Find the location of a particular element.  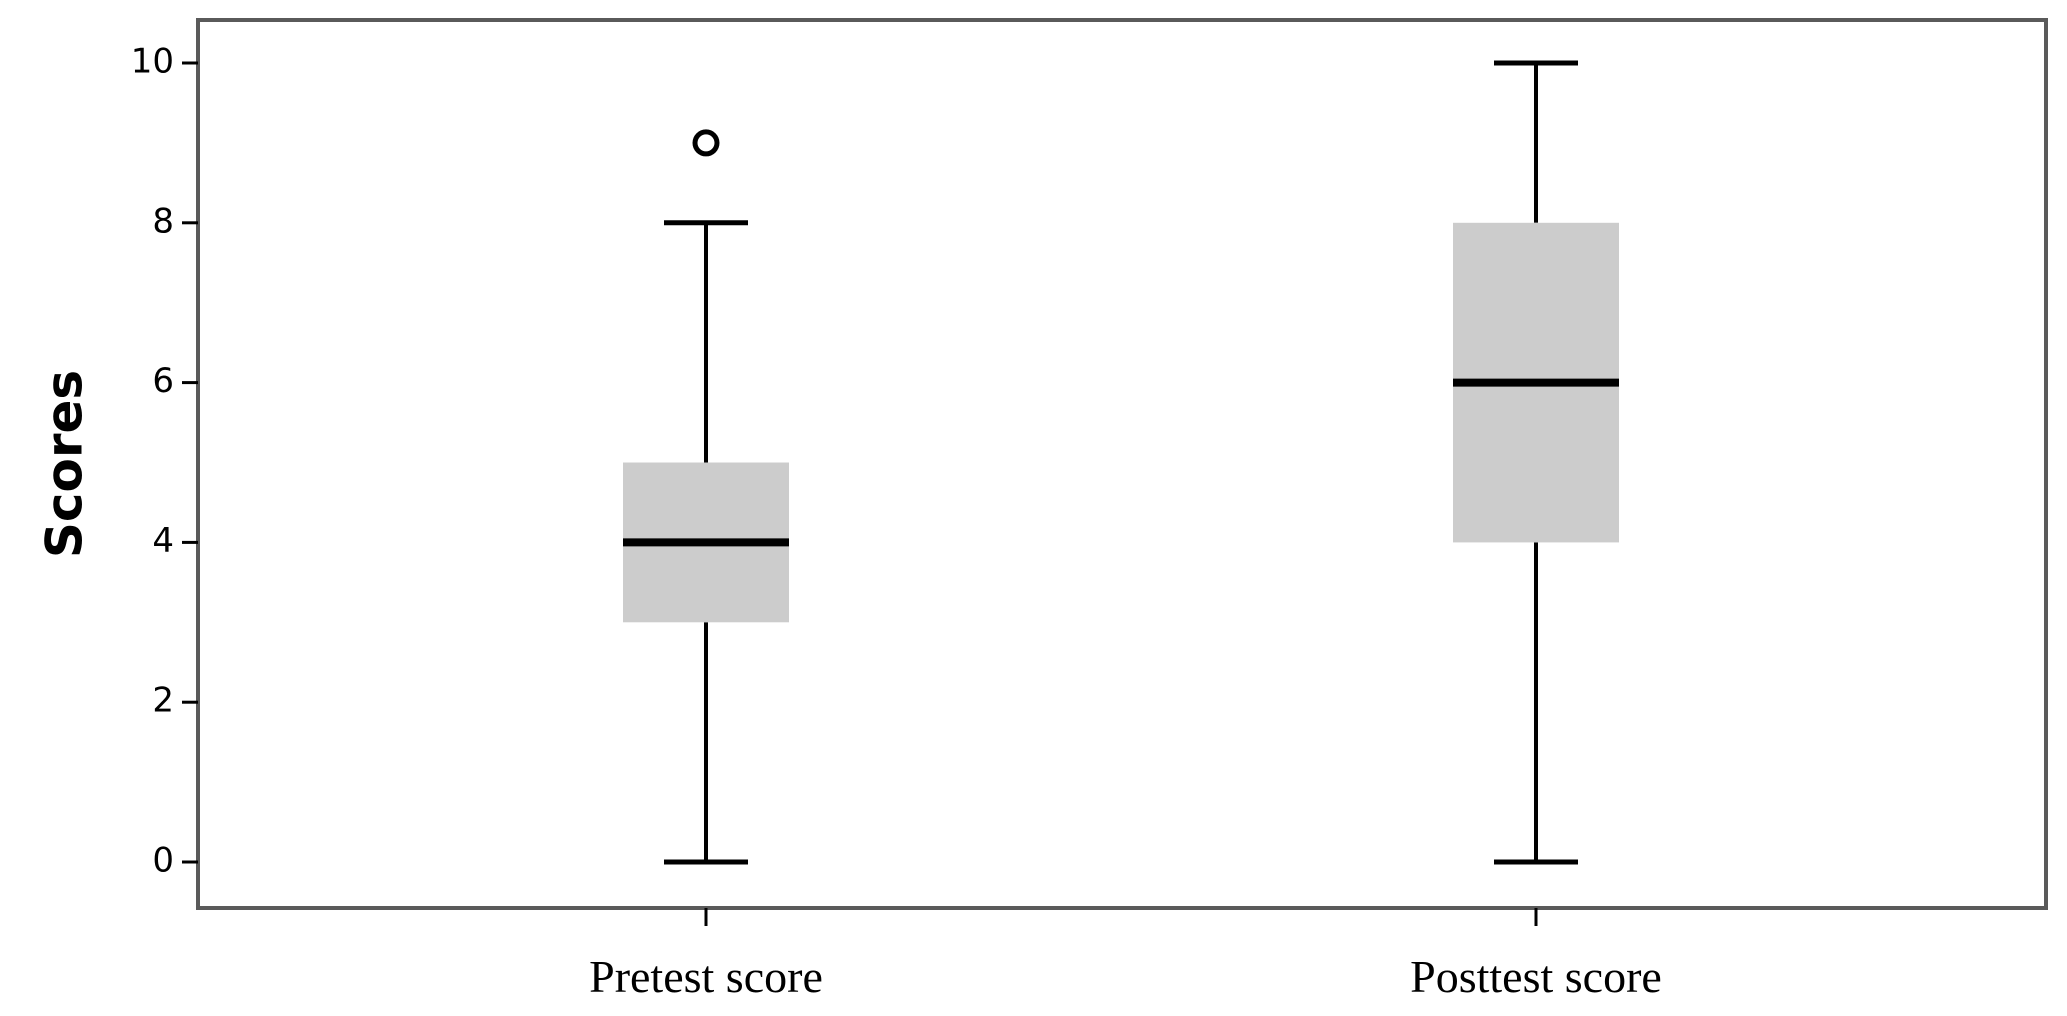

x-tick-label: Pretest score is located at coordinates (706, 976).